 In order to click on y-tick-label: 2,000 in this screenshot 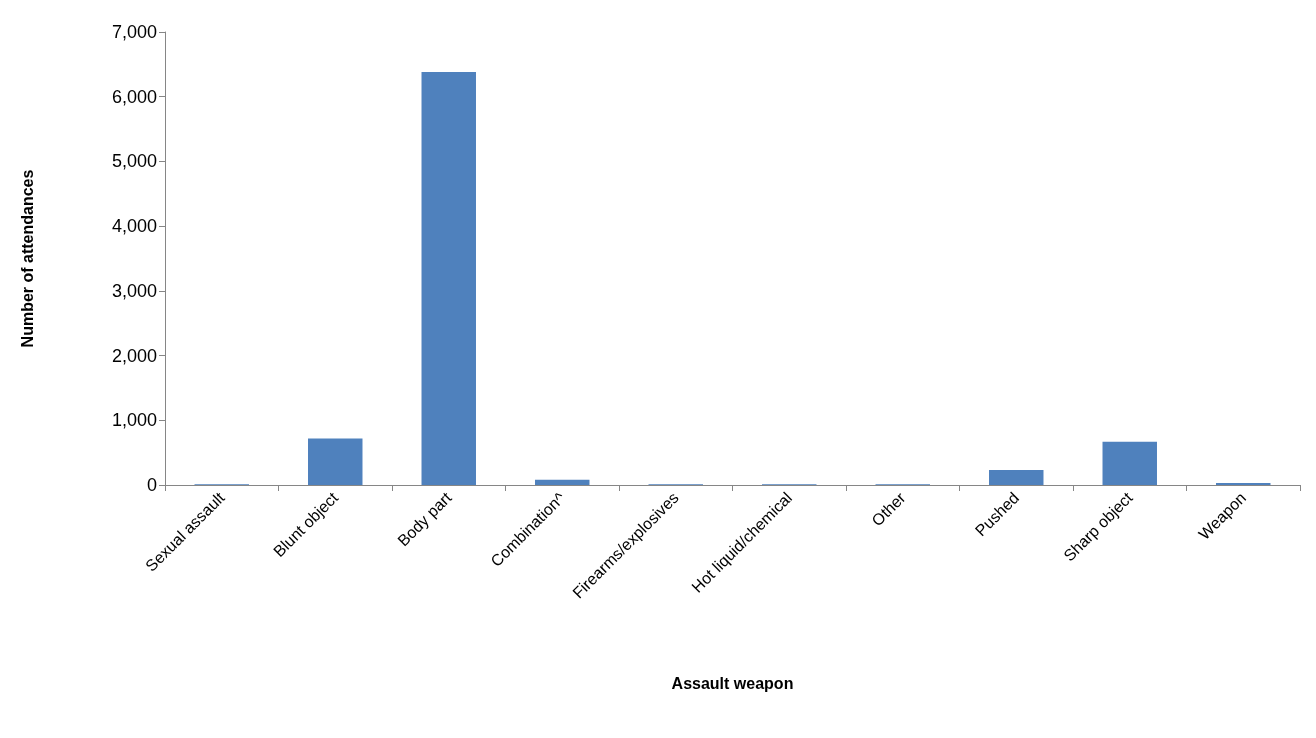, I will do `click(134, 355)`.